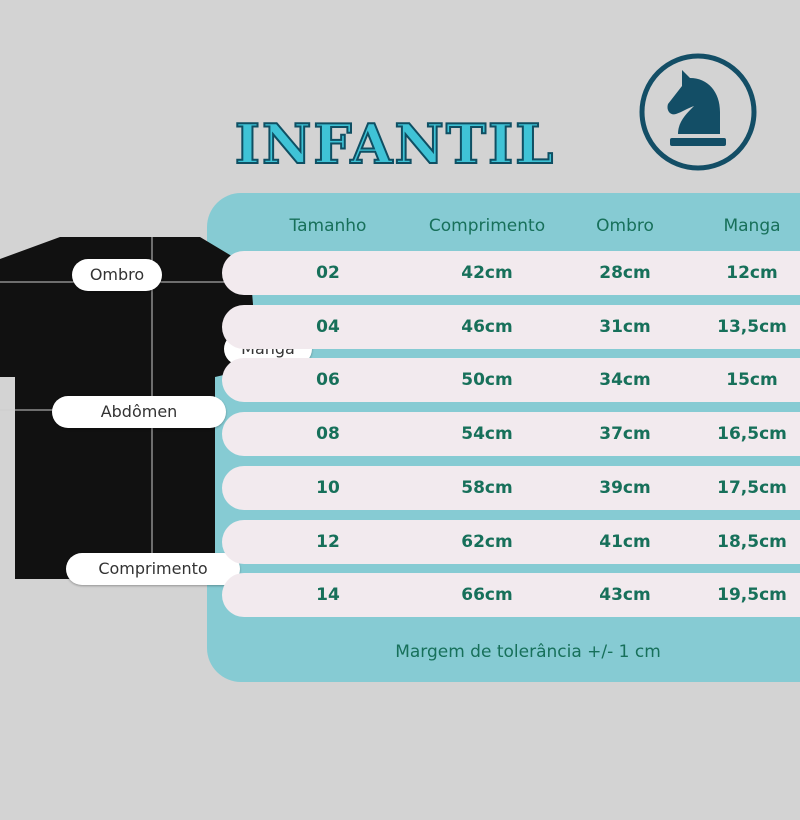 The width and height of the screenshot is (800, 820). I want to click on label-ombro: Ombro, so click(117, 275).